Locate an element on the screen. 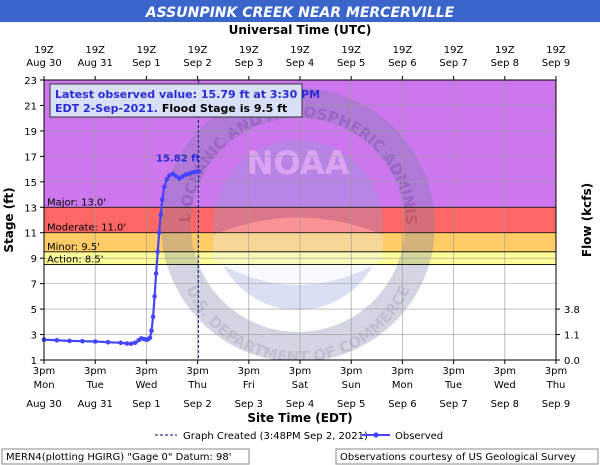 This screenshot has width=600, height=465. top-tick-time-6: 19Z is located at coordinates (351, 50).